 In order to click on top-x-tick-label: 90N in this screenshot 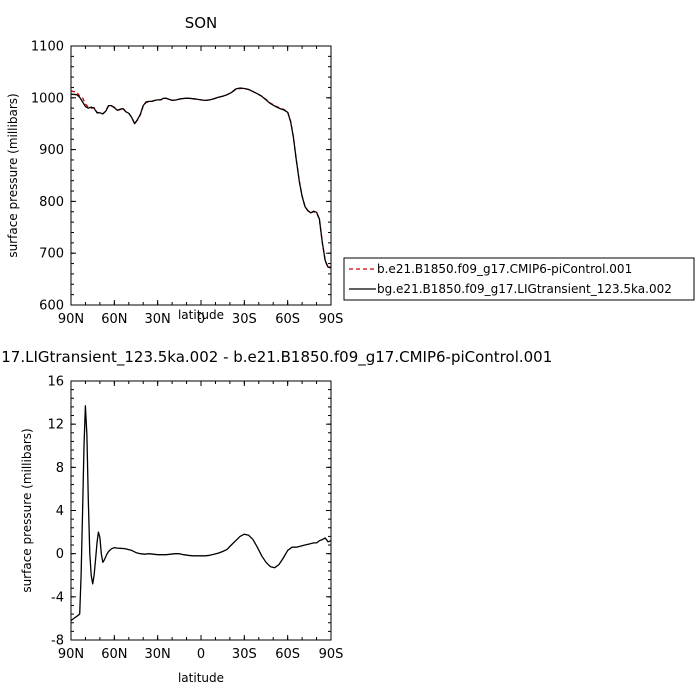, I will do `click(71, 319)`.